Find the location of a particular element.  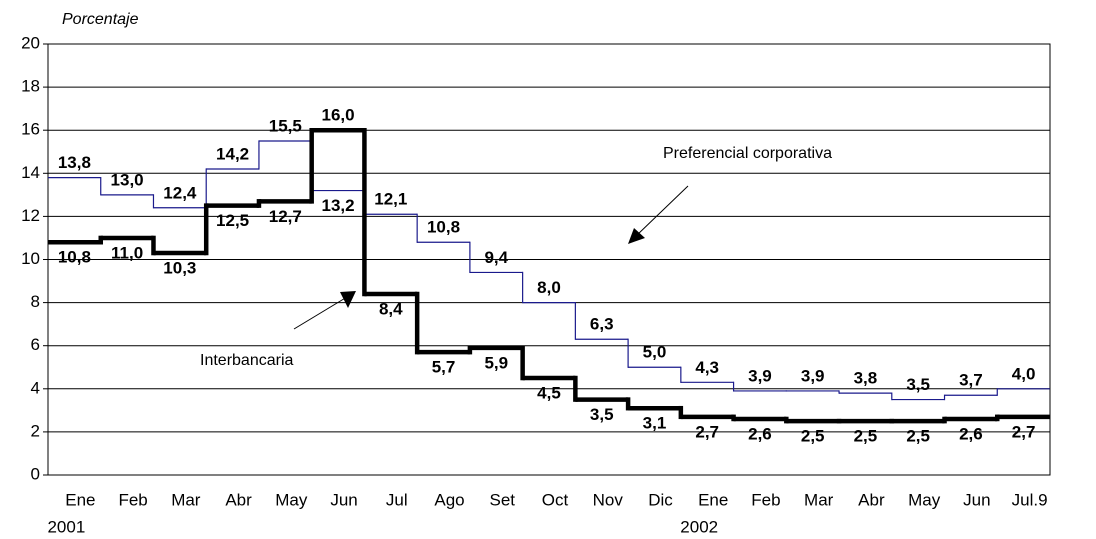

y-tick-label: 18 is located at coordinates (30, 86).